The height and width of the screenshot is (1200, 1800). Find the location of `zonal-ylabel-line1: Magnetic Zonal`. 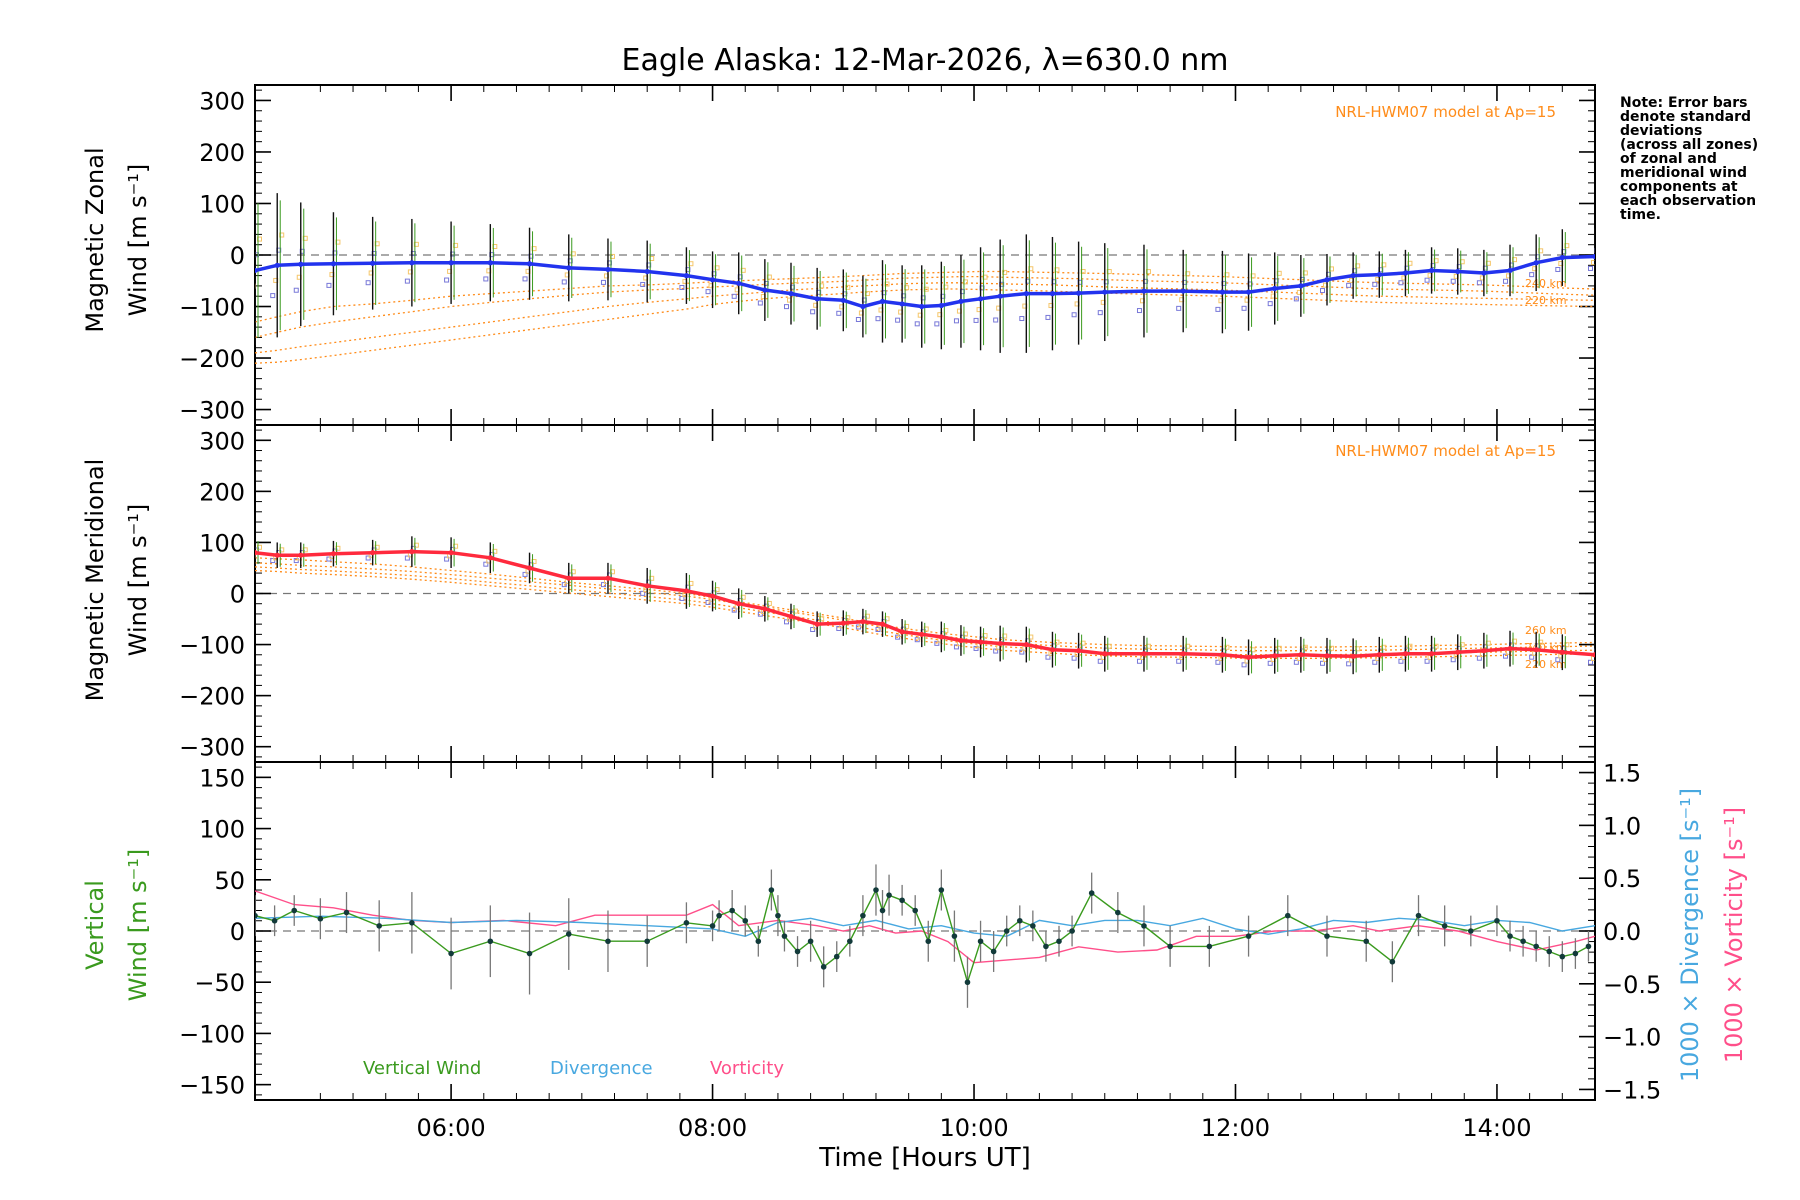

zonal-ylabel-line1: Magnetic Zonal is located at coordinates (95, 239).